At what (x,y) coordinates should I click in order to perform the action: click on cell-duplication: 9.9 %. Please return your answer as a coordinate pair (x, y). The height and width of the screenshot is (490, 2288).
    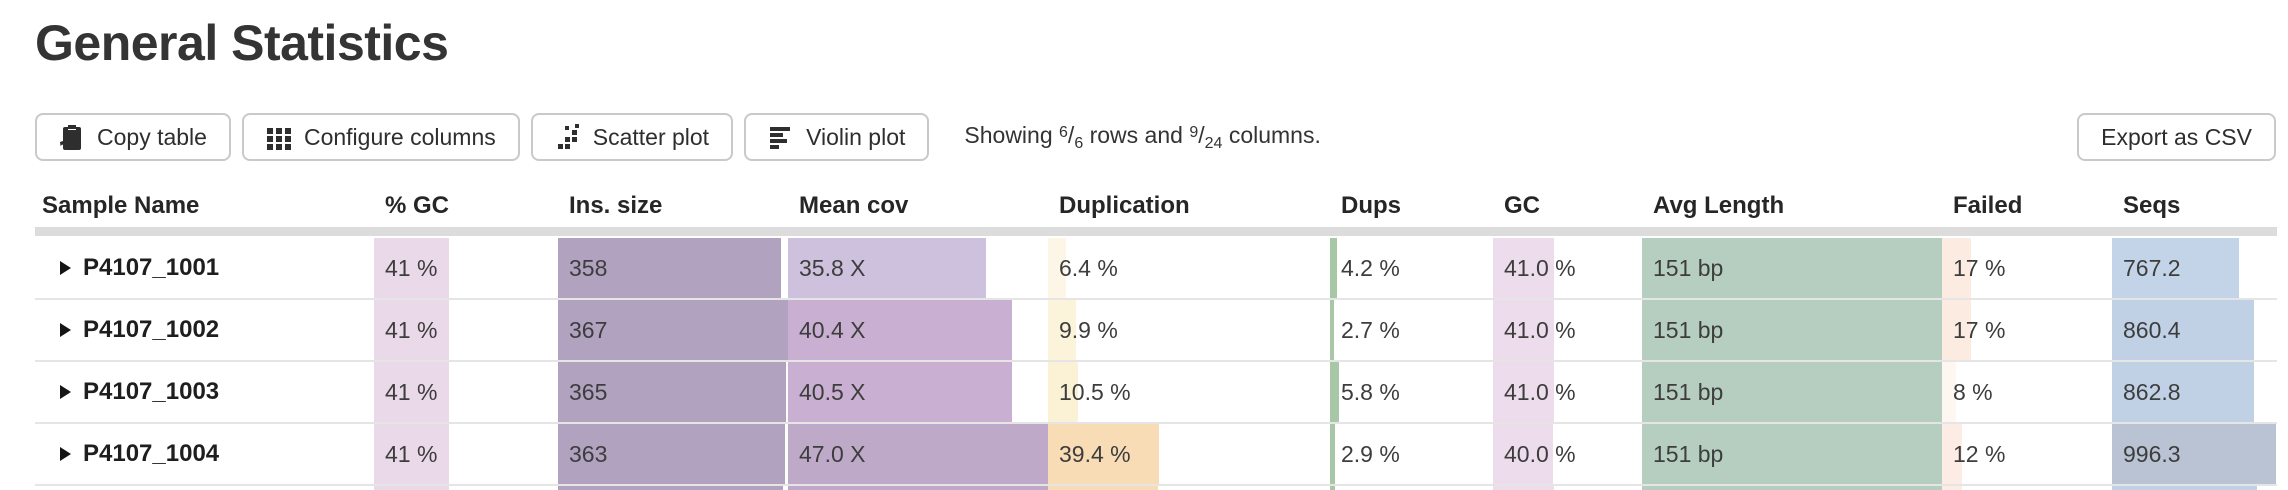
    Looking at the image, I should click on (1189, 330).